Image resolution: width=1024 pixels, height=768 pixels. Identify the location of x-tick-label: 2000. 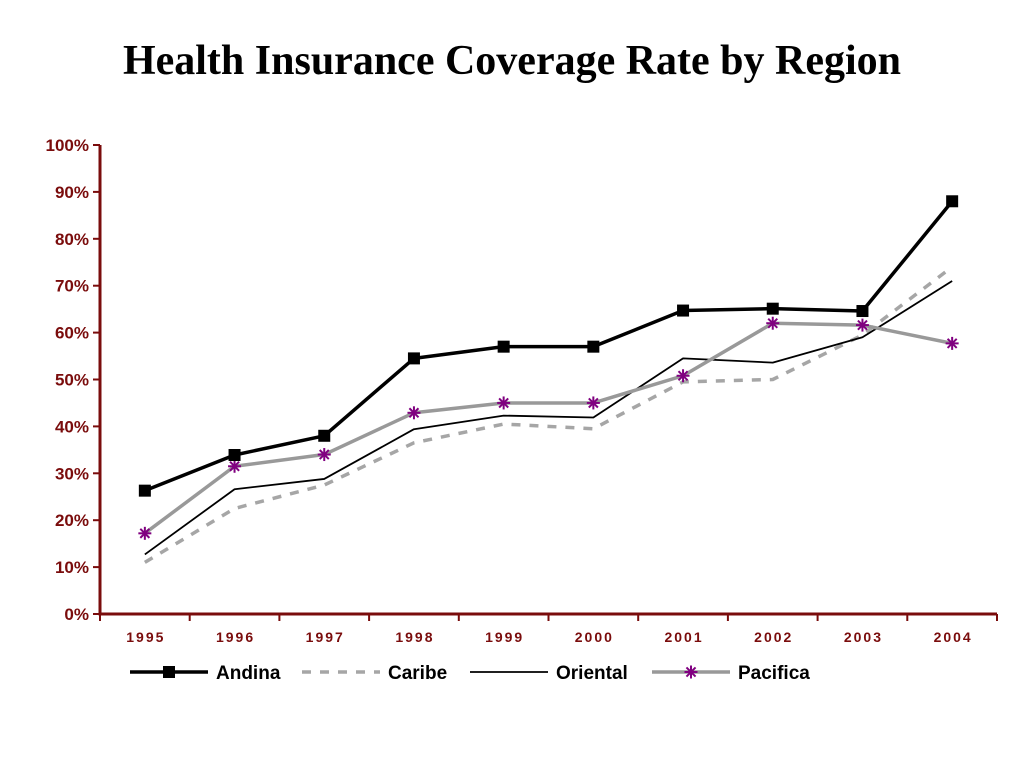
(594, 637).